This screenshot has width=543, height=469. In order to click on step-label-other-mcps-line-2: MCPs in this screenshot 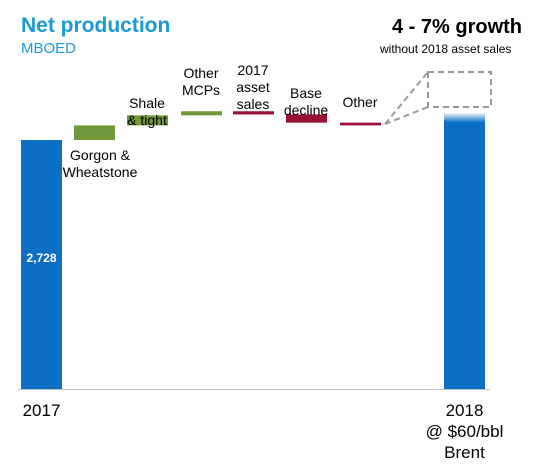, I will do `click(201, 90)`.